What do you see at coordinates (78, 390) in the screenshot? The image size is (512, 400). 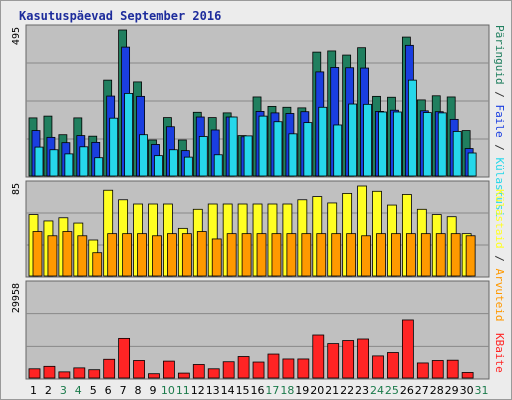 I see `x-tick-label: 4` at bounding box center [78, 390].